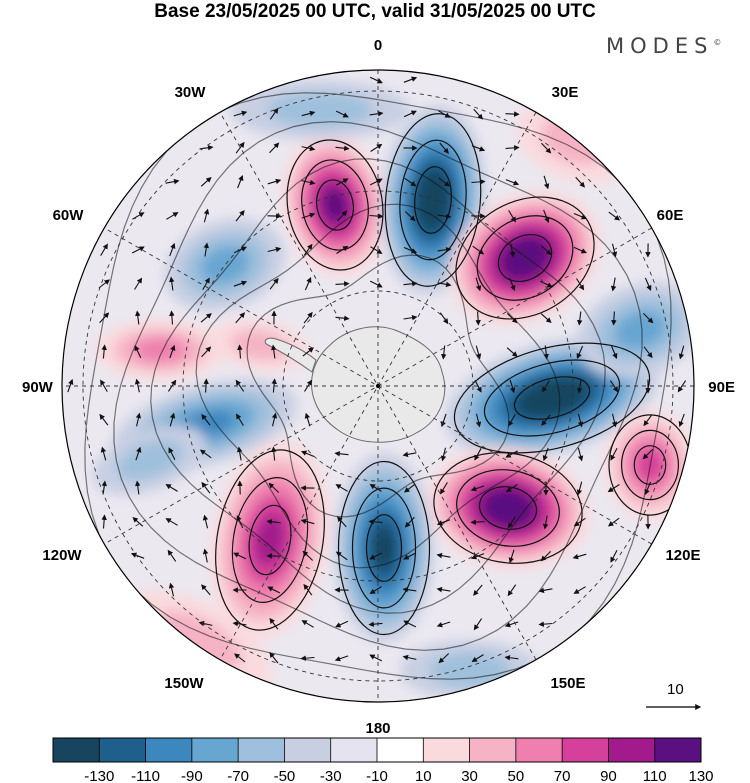  What do you see at coordinates (378, 386) in the screenshot?
I see `pole-marker` at bounding box center [378, 386].